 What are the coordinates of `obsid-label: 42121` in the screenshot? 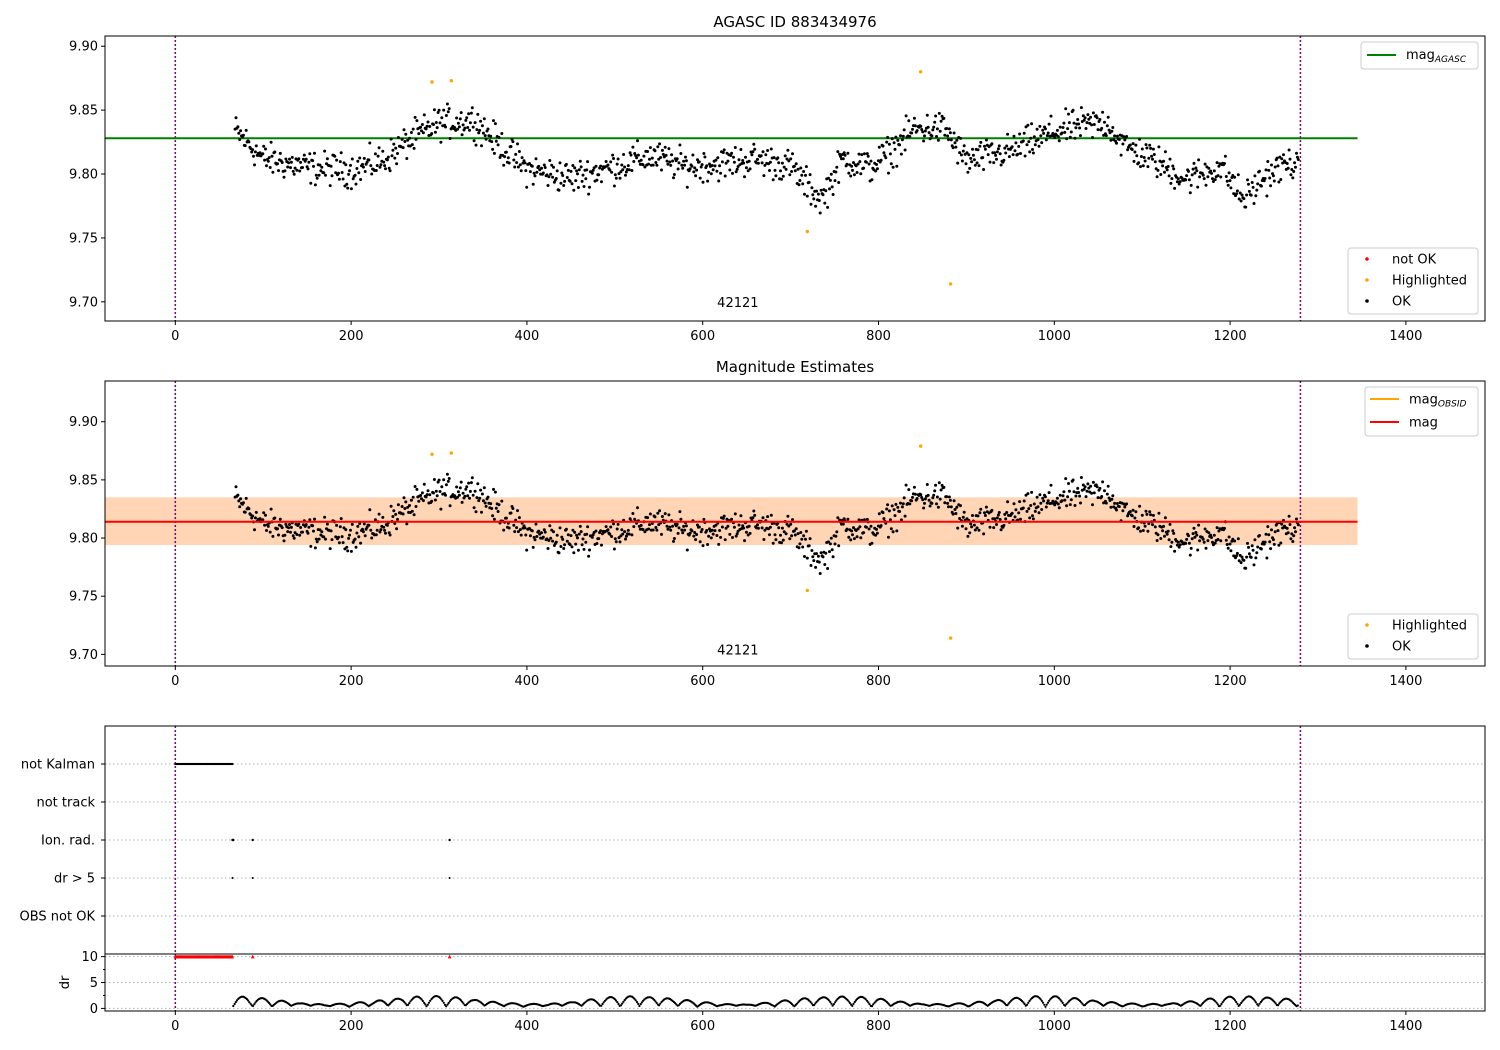 It's located at (737, 303).